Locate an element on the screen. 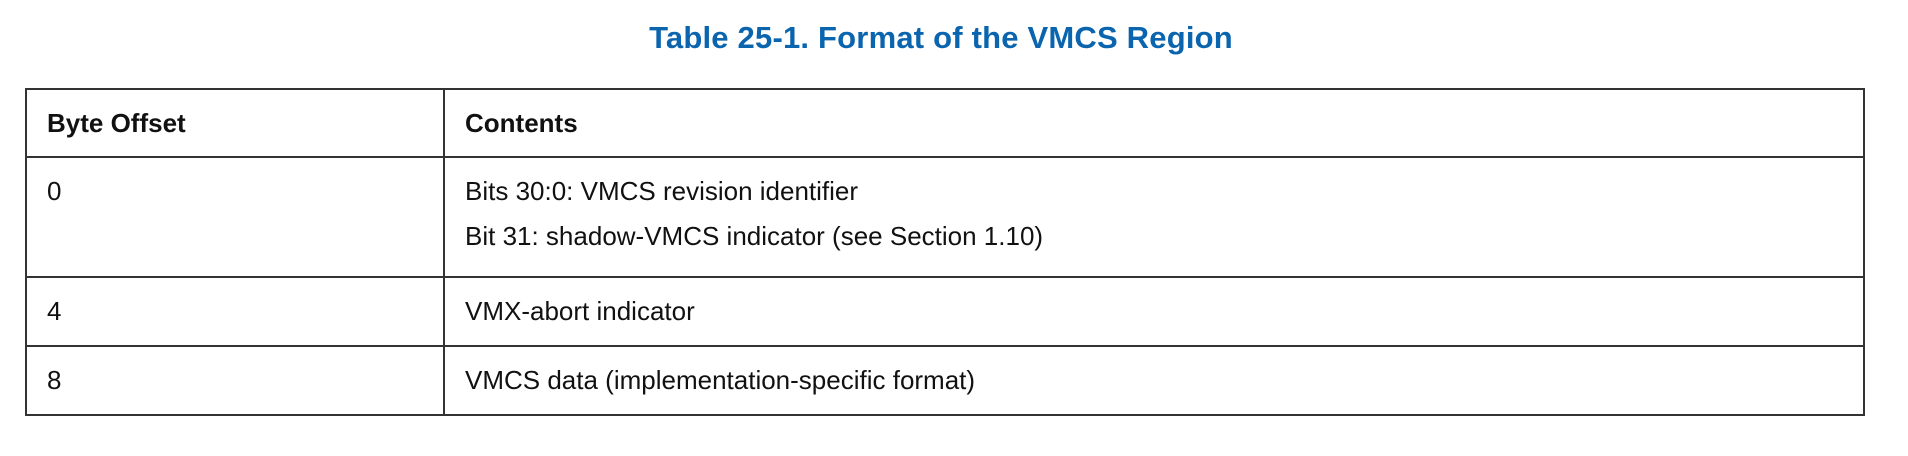 The width and height of the screenshot is (1908, 456). contents-line: Bits 30:0: VMCS revision identifier is located at coordinates (662, 191).